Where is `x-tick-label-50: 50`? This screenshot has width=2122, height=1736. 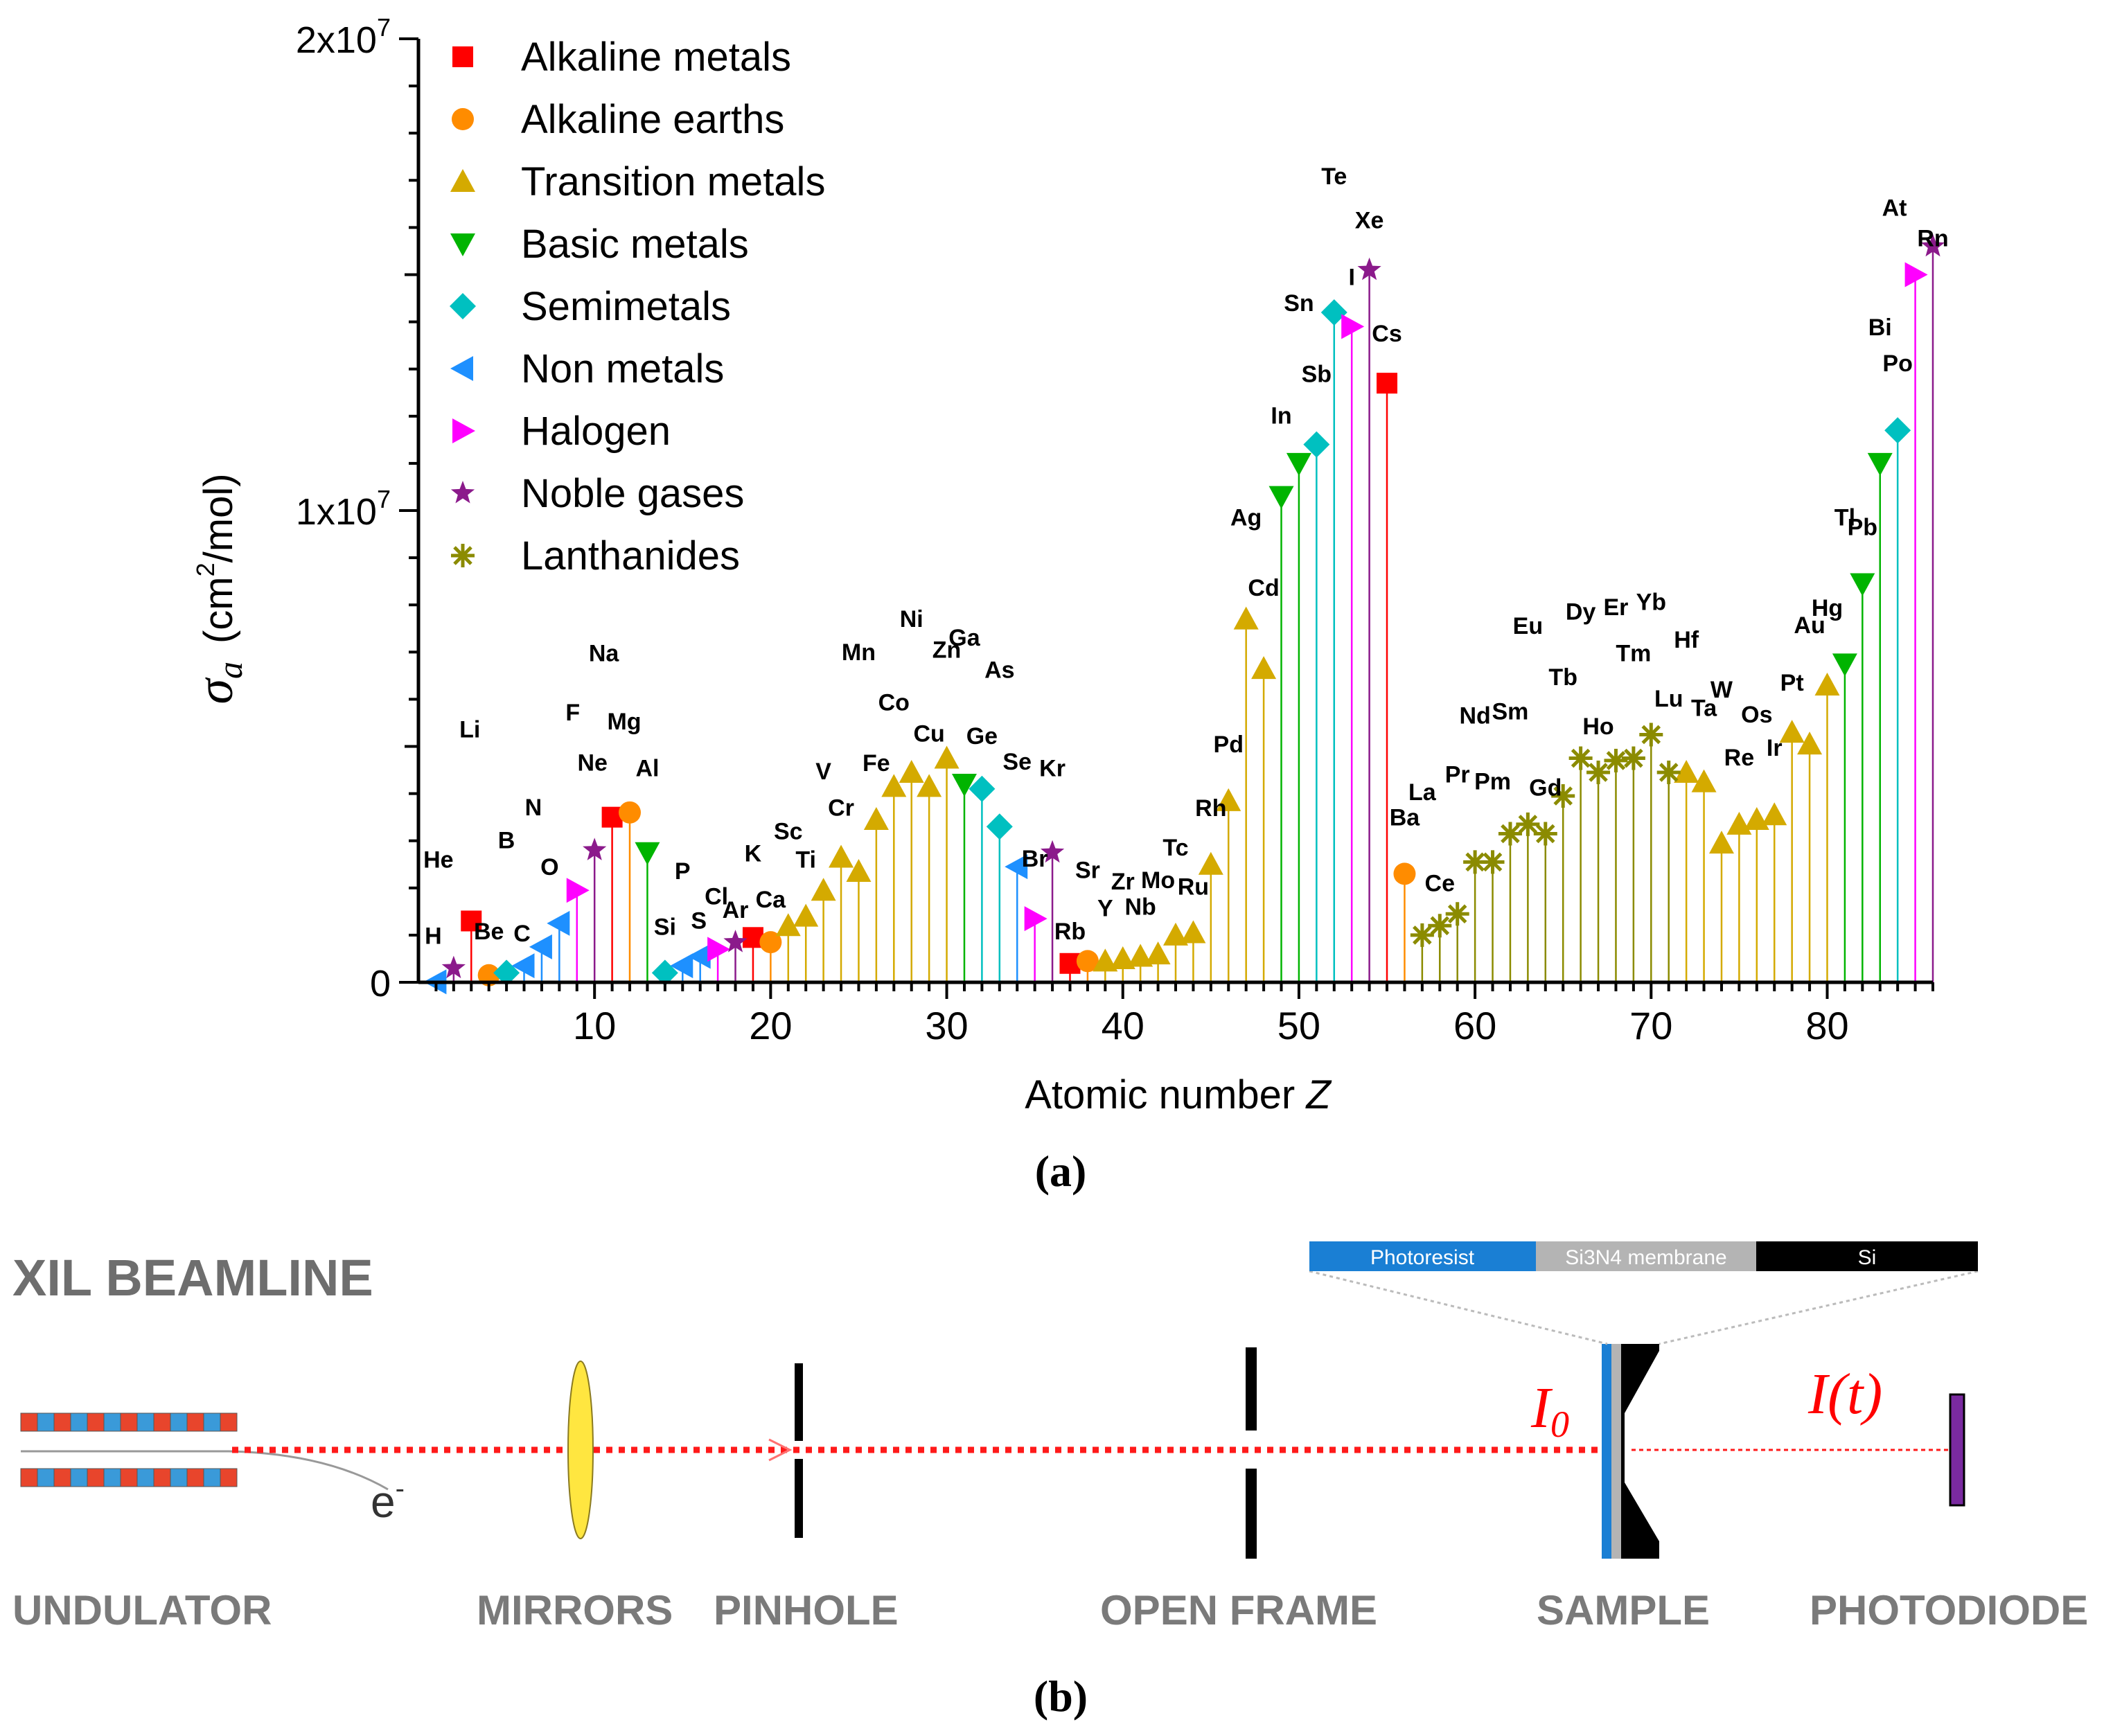 x-tick-label-50: 50 is located at coordinates (1298, 1025).